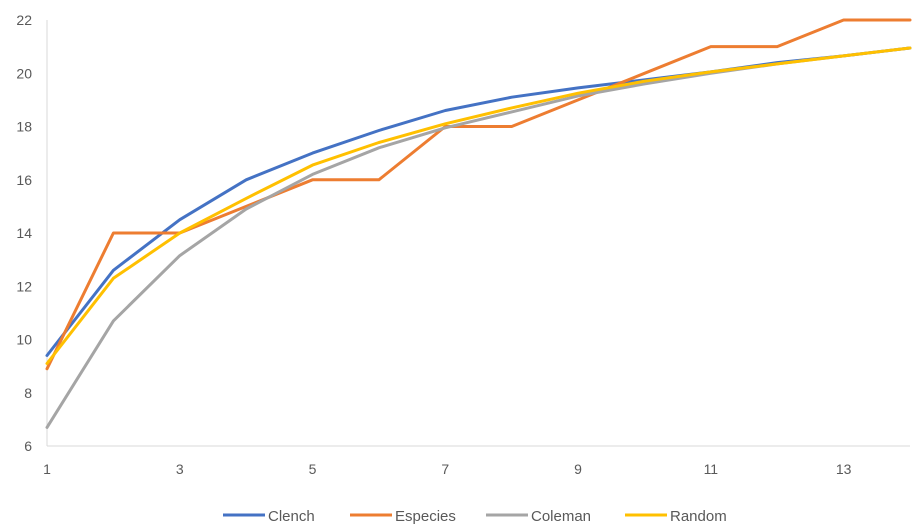 Image resolution: width=912 pixels, height=524 pixels. What do you see at coordinates (698, 516) in the screenshot?
I see `legend-label: Random` at bounding box center [698, 516].